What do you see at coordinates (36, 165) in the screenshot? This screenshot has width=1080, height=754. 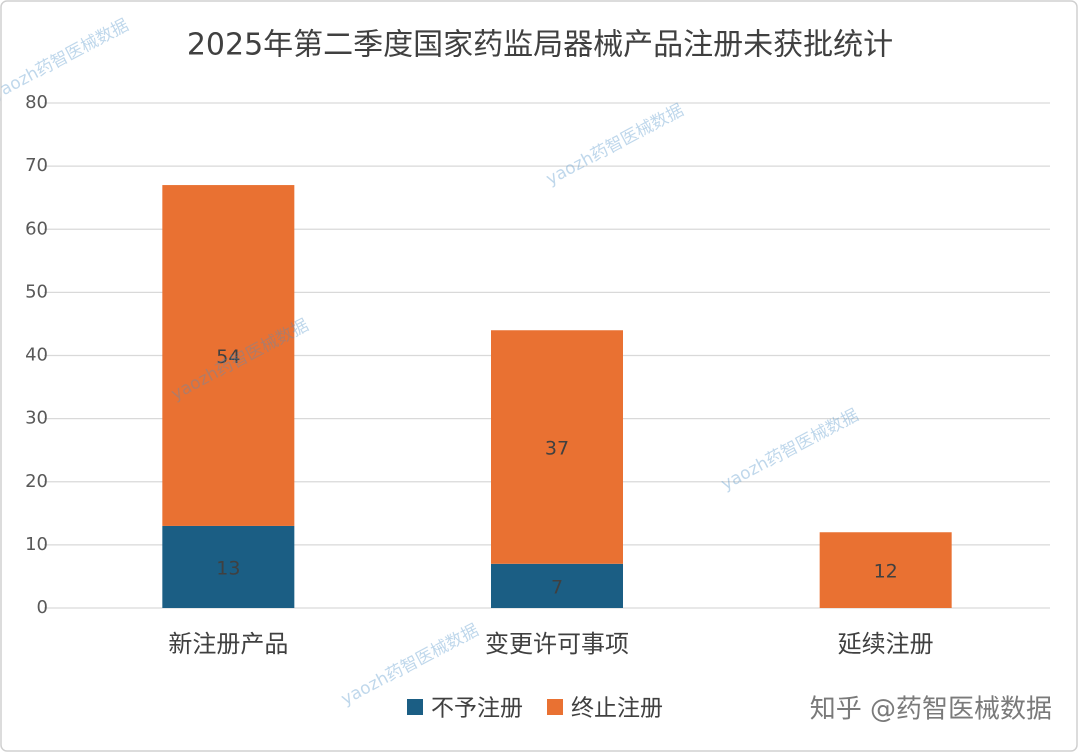 I see `y-tick-label: 70` at bounding box center [36, 165].